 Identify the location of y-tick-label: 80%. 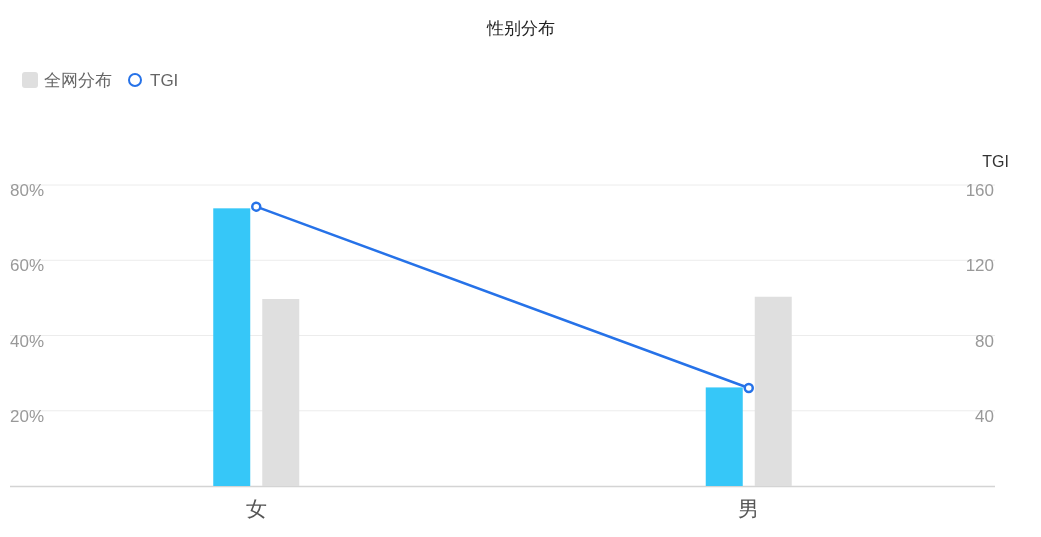
(27, 190).